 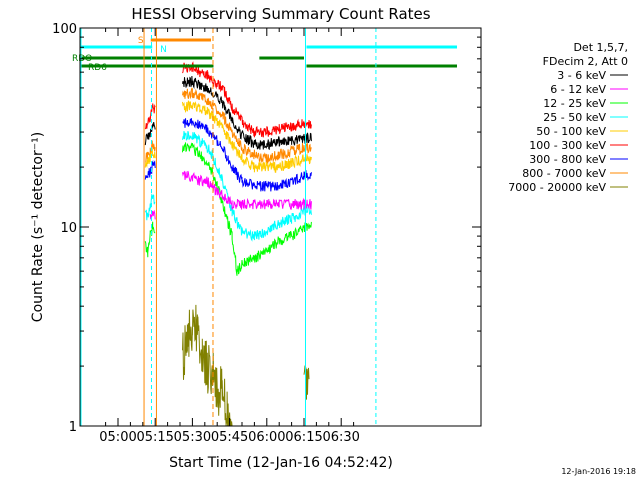 I want to click on x-tick-label: 06:15, so click(x=303, y=437).